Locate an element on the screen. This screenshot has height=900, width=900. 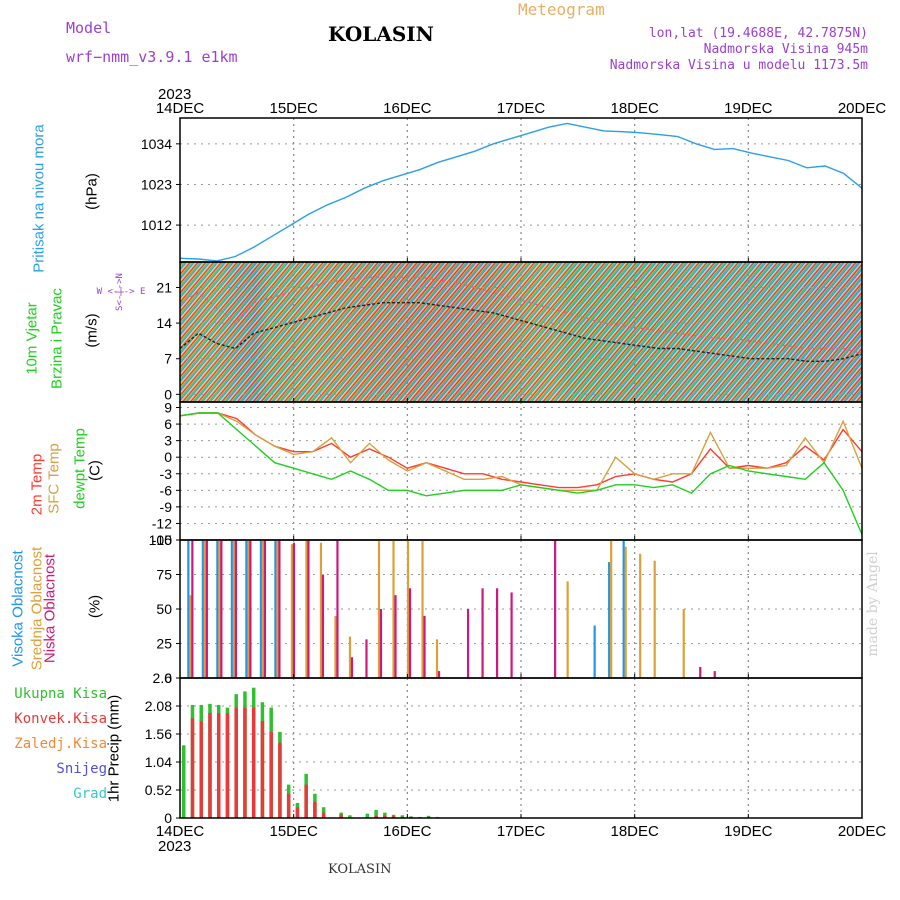
x-tick-label-top: 14DEC is located at coordinates (180, 108).